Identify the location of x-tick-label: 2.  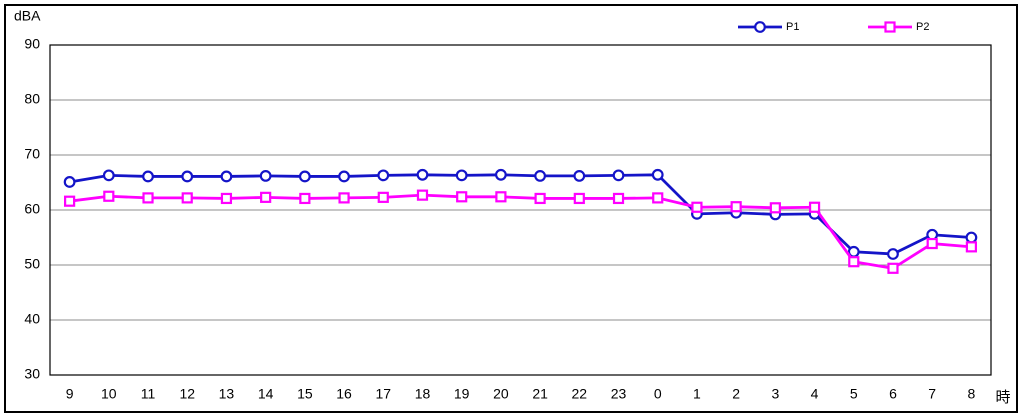
(736, 394).